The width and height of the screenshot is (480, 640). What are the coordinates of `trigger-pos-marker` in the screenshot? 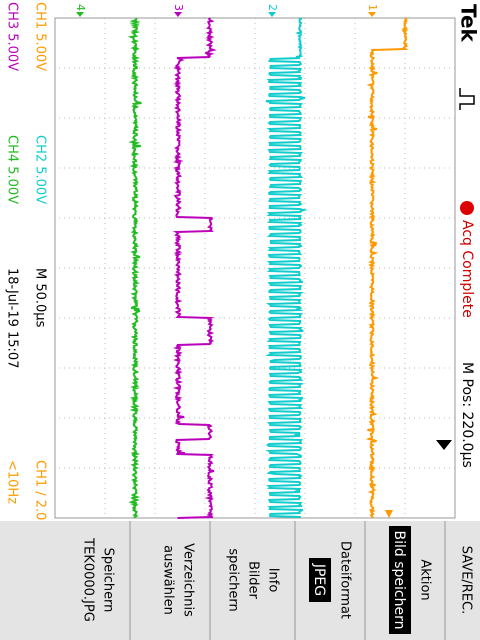 It's located at (444, 445).